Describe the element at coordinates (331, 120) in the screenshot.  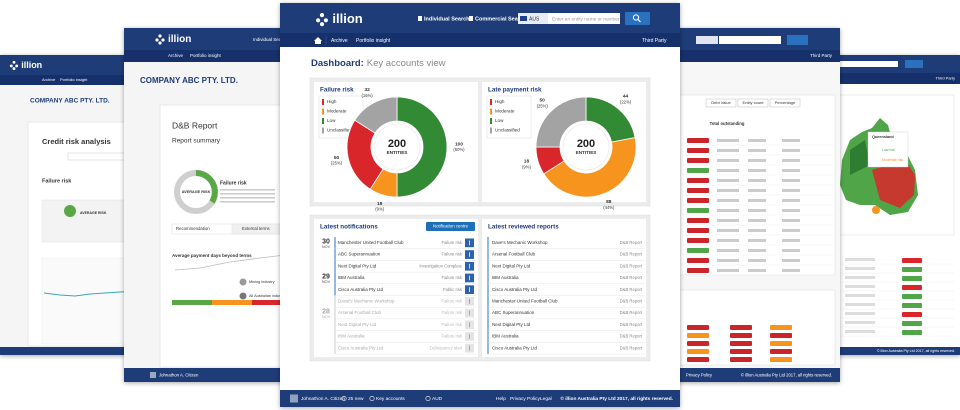
I see `legend-label: Low` at that location.